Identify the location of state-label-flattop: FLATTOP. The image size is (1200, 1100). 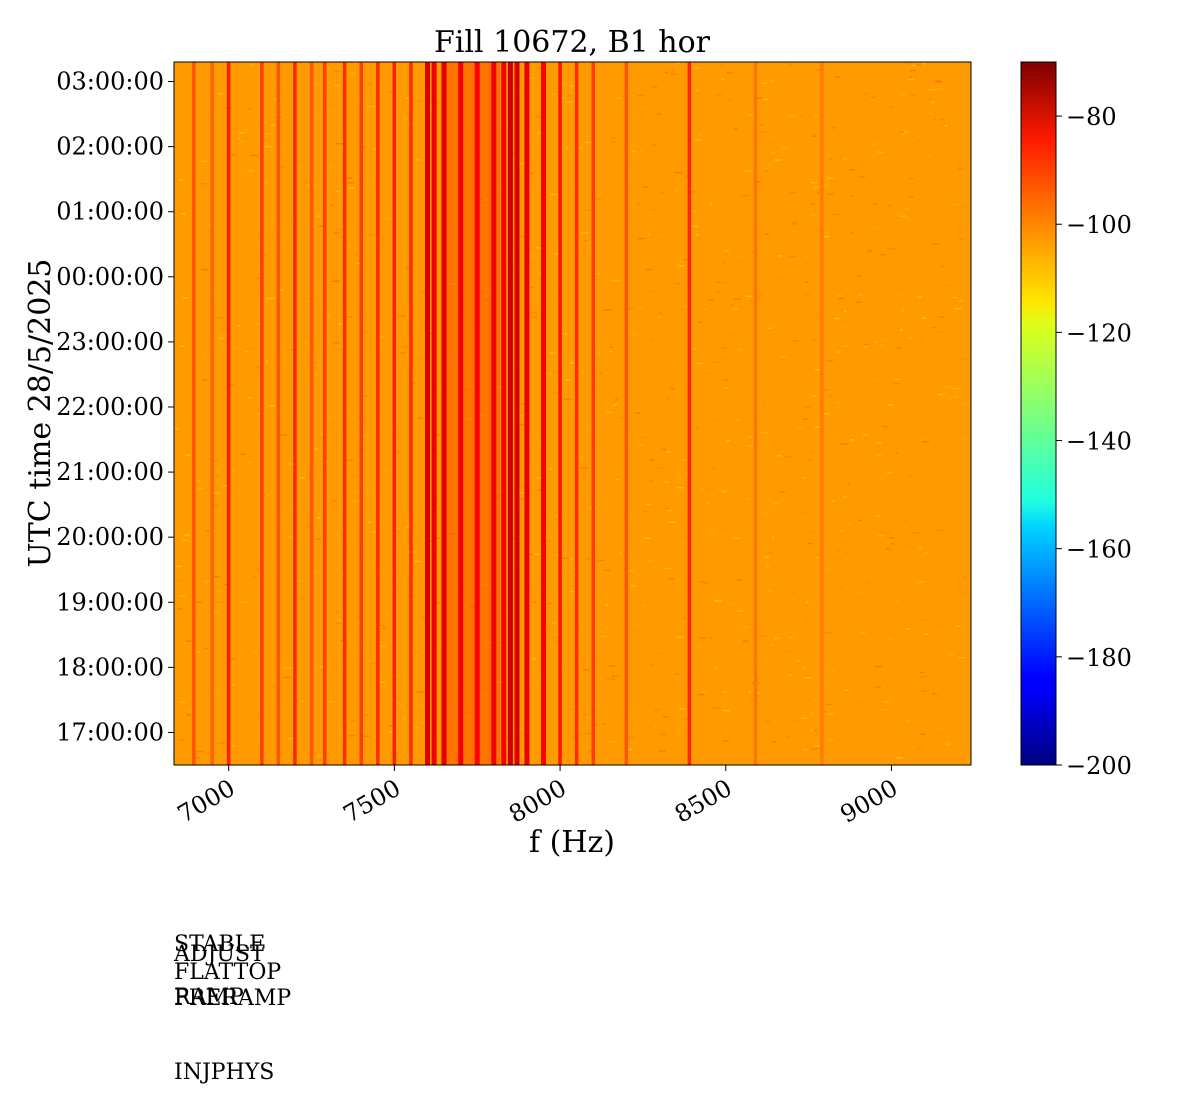
(228, 972).